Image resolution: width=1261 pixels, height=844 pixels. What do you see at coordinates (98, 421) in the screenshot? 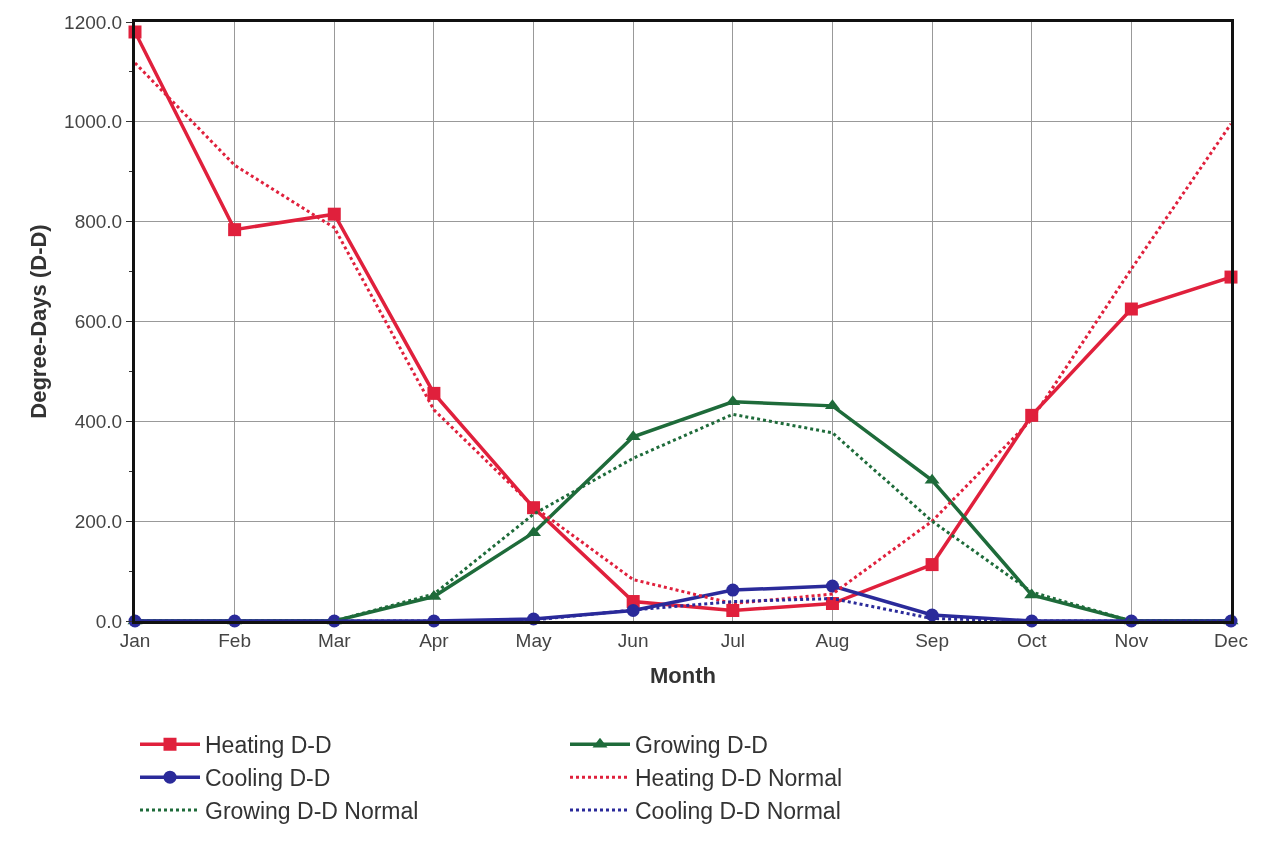
I see `y-tick-label: 400.0` at bounding box center [98, 421].